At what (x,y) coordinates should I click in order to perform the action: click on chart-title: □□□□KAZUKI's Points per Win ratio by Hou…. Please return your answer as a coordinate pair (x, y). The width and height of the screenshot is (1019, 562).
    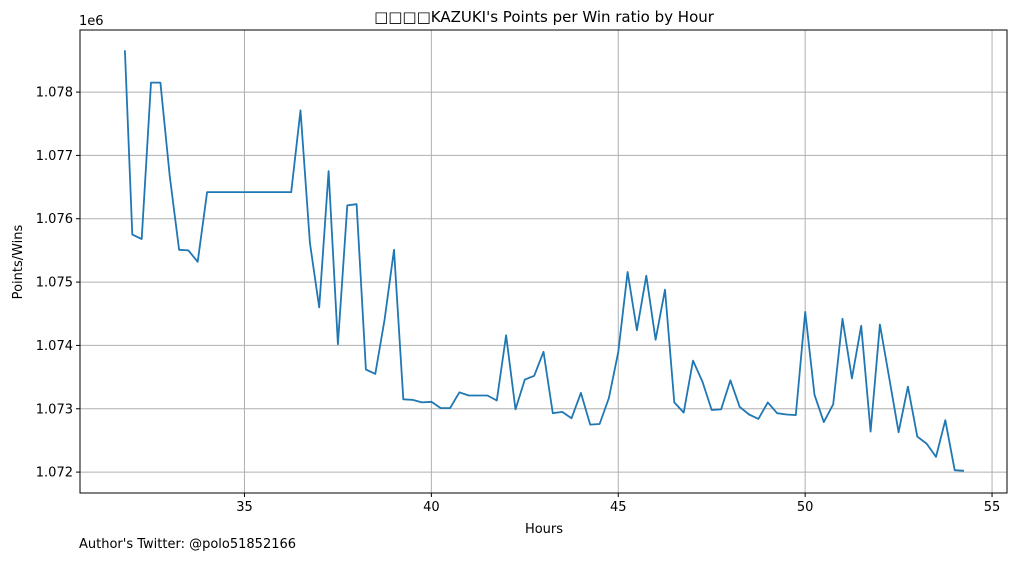
    Looking at the image, I should click on (544, 17).